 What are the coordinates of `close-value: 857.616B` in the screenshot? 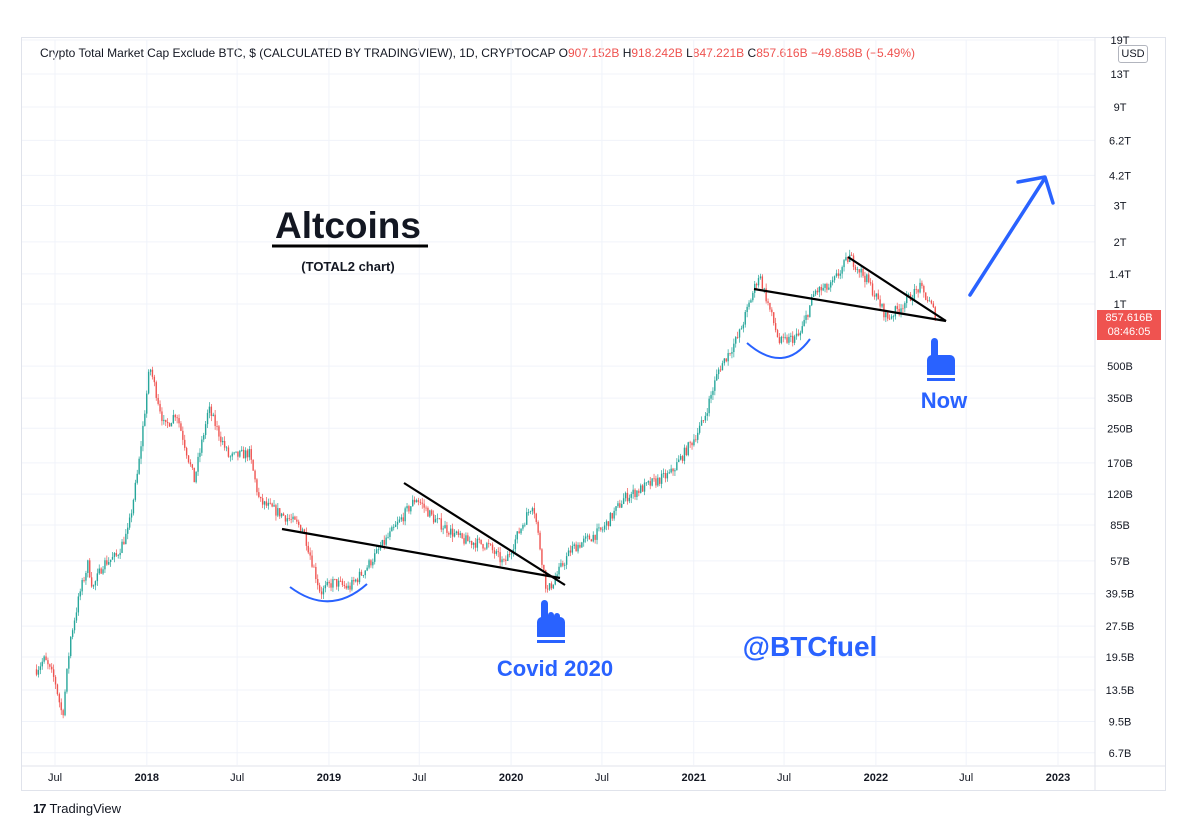 It's located at (782, 53).